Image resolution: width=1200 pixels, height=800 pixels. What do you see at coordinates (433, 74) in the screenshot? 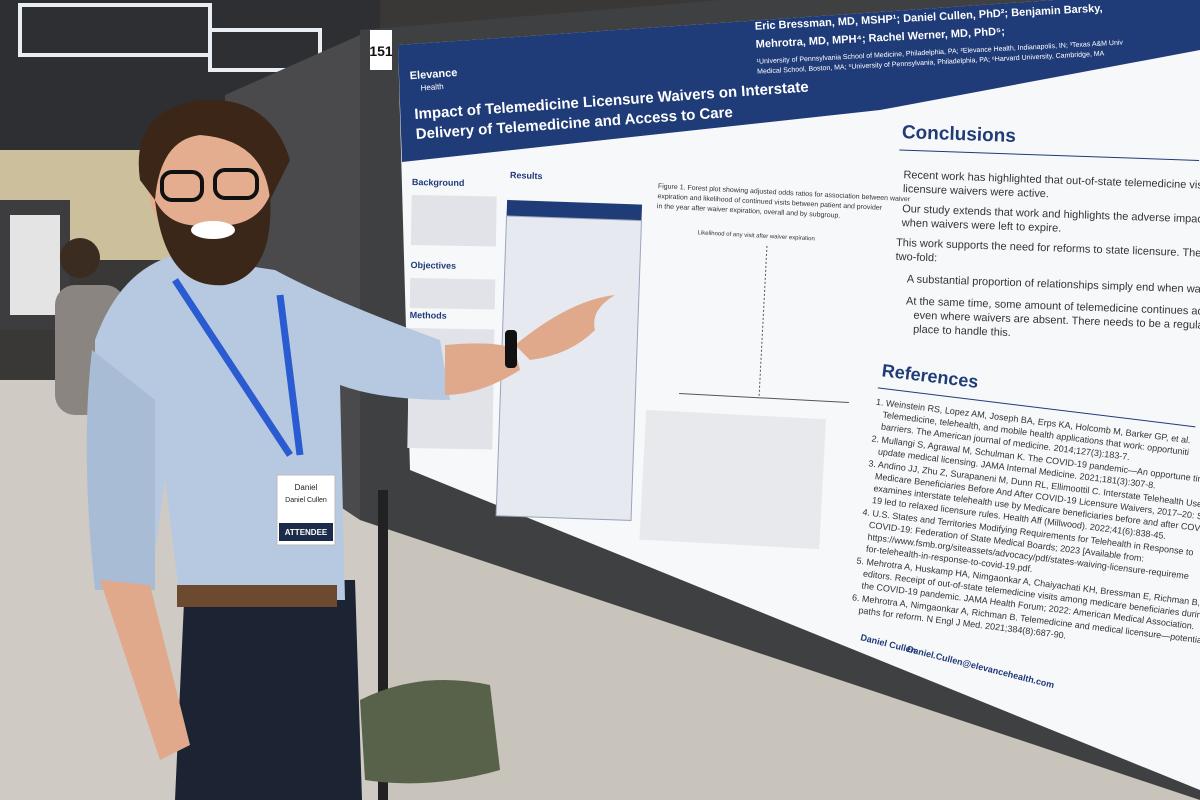
I see `logo: Elevance` at bounding box center [433, 74].